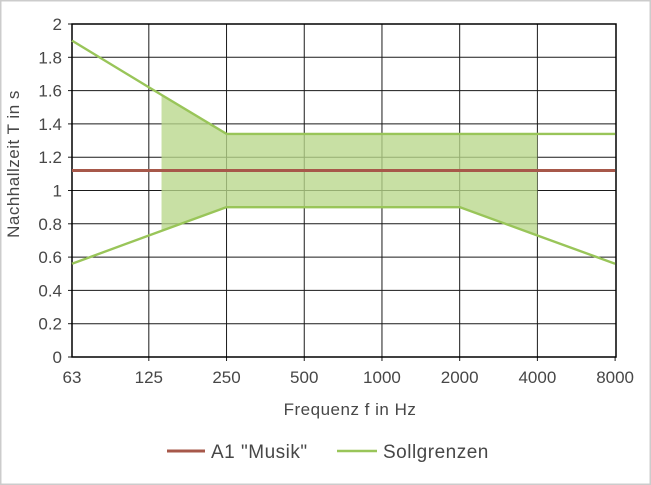  What do you see at coordinates (50, 124) in the screenshot?
I see `y-tick-label: 1.4` at bounding box center [50, 124].